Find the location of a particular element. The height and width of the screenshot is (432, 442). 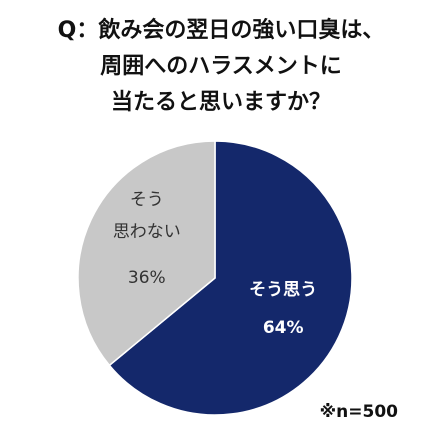

annotation: ※n=500 is located at coordinates (358, 412).